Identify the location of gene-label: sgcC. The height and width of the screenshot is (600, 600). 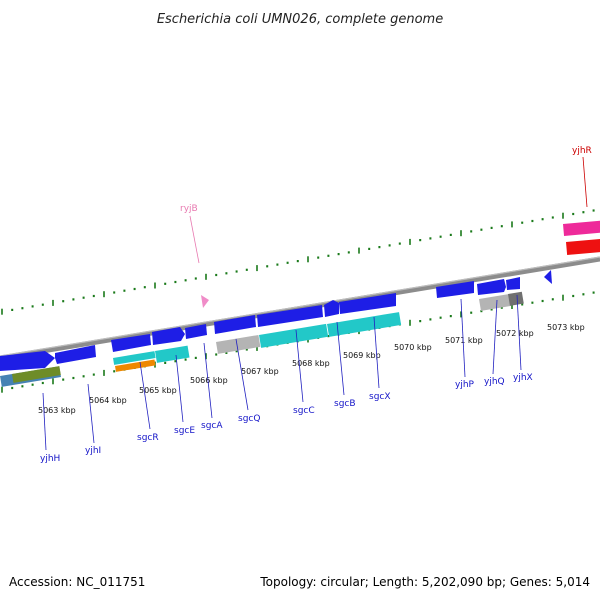
(304, 411).